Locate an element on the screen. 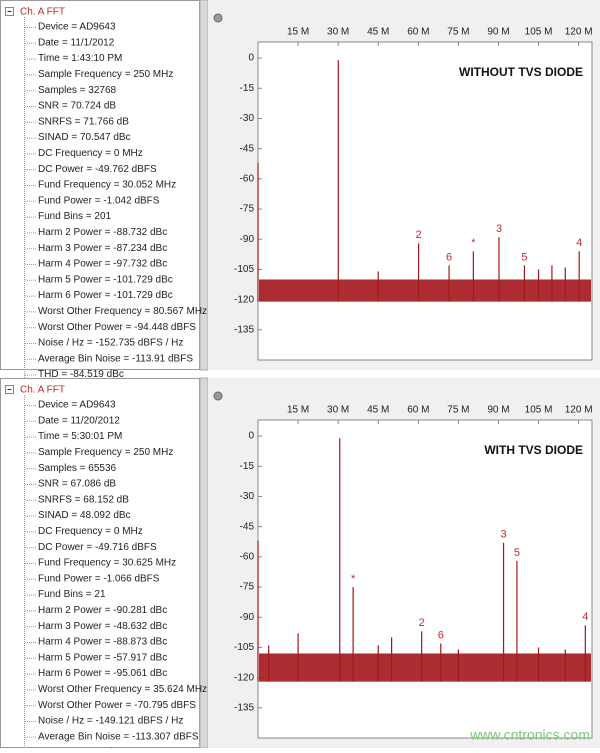  peak-label: 2 is located at coordinates (422, 623).